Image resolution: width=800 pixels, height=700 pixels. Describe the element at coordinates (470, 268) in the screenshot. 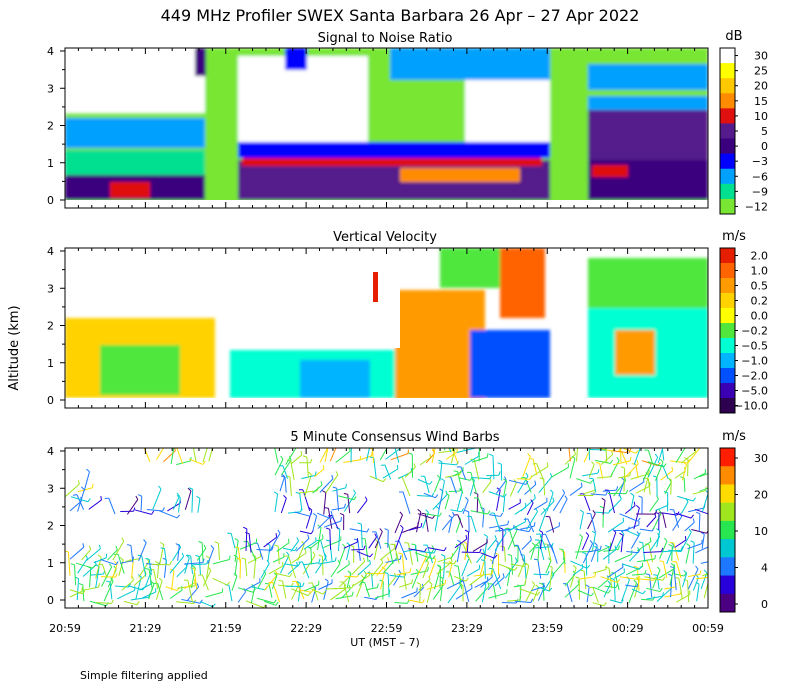

I see `vv-region-top-green` at that location.